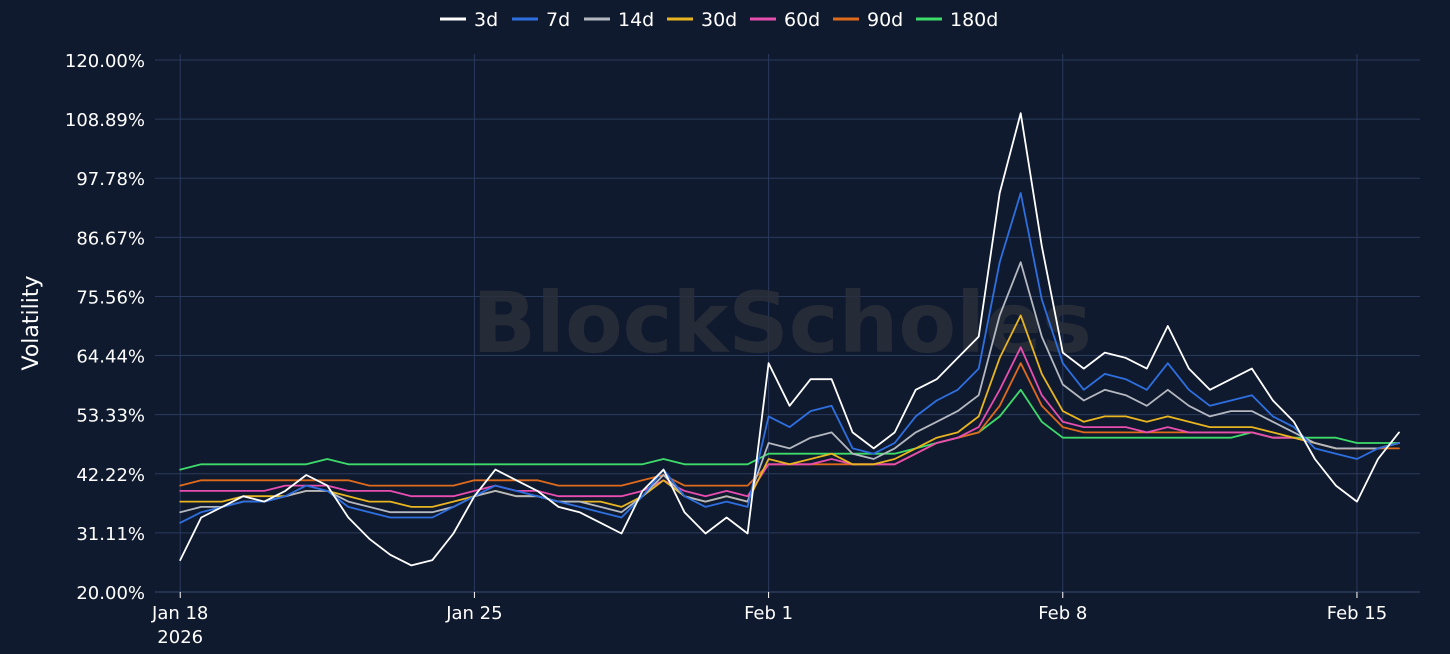  Describe the element at coordinates (105, 120) in the screenshot. I see `y-tick-label: 108.89%` at that location.